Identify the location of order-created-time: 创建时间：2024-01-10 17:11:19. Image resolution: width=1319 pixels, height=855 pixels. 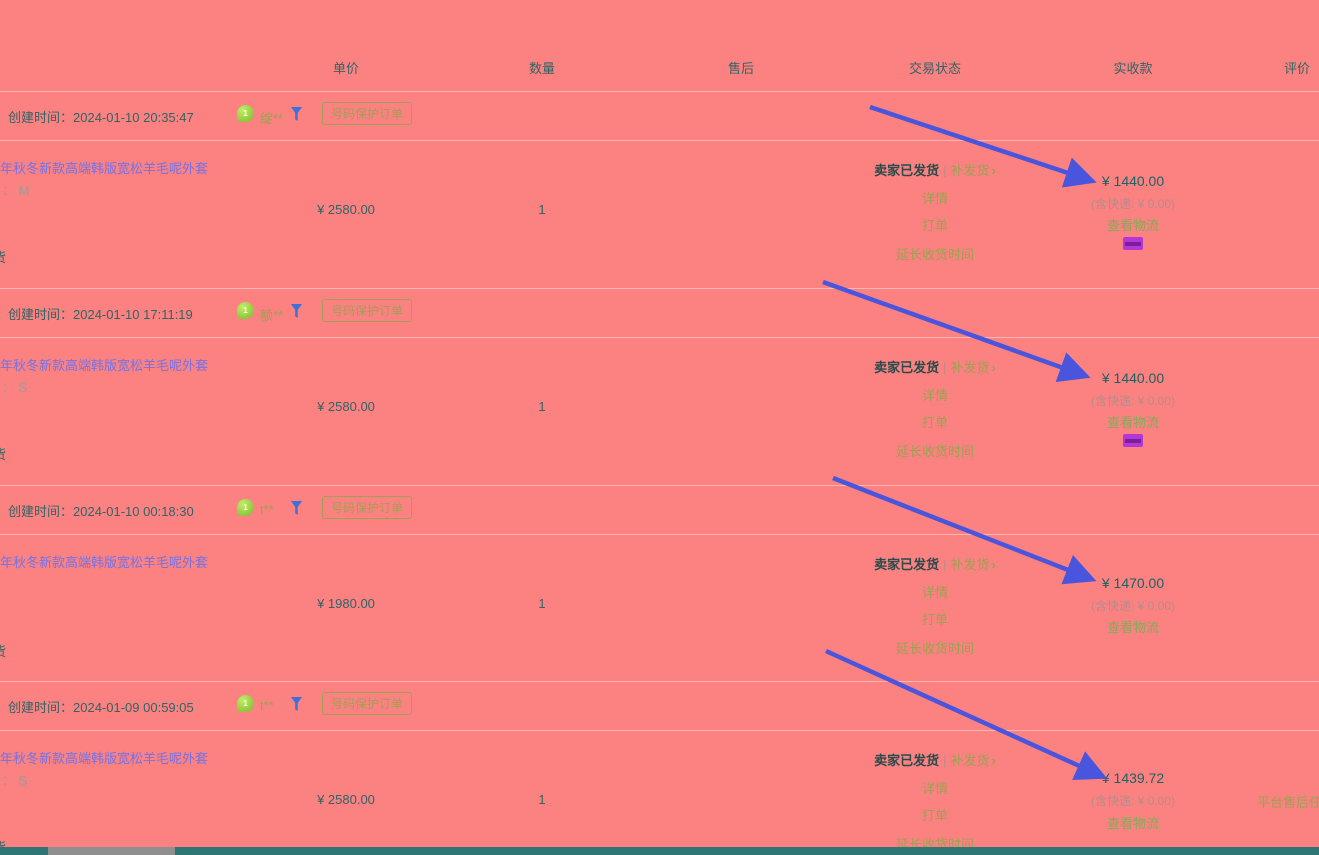
(100, 314).